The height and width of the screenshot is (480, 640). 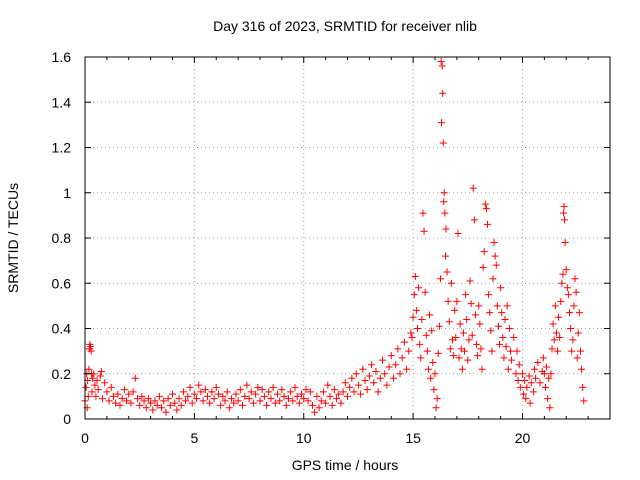 I want to click on x-tick-label: 10, so click(x=304, y=438).